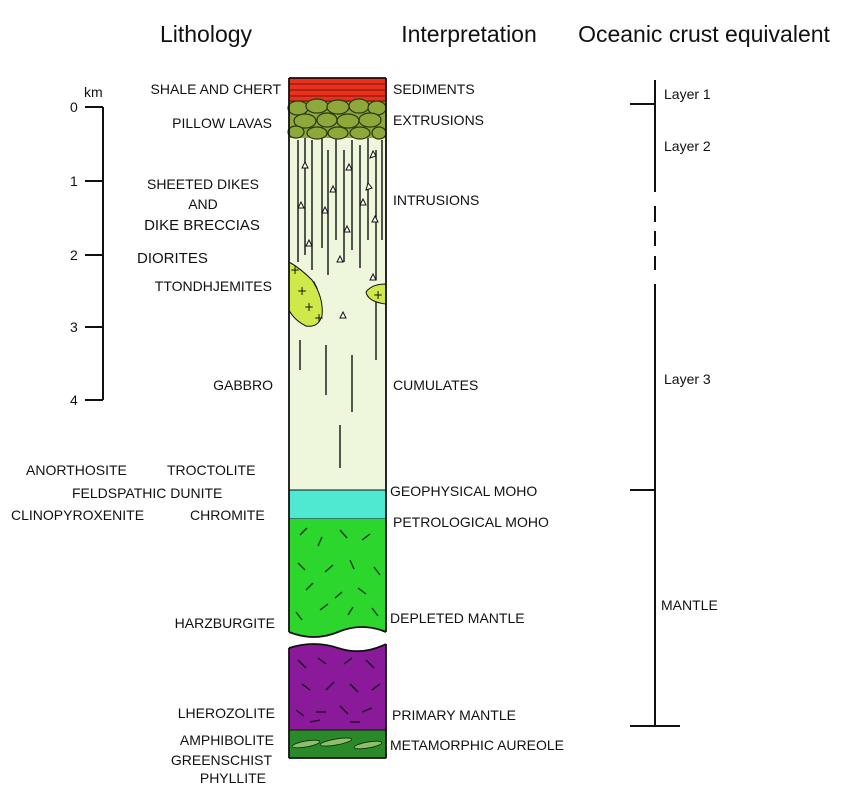  Describe the element at coordinates (202, 225) in the screenshot. I see `label-dike-breccias: DIKE BRECCIAS` at that location.